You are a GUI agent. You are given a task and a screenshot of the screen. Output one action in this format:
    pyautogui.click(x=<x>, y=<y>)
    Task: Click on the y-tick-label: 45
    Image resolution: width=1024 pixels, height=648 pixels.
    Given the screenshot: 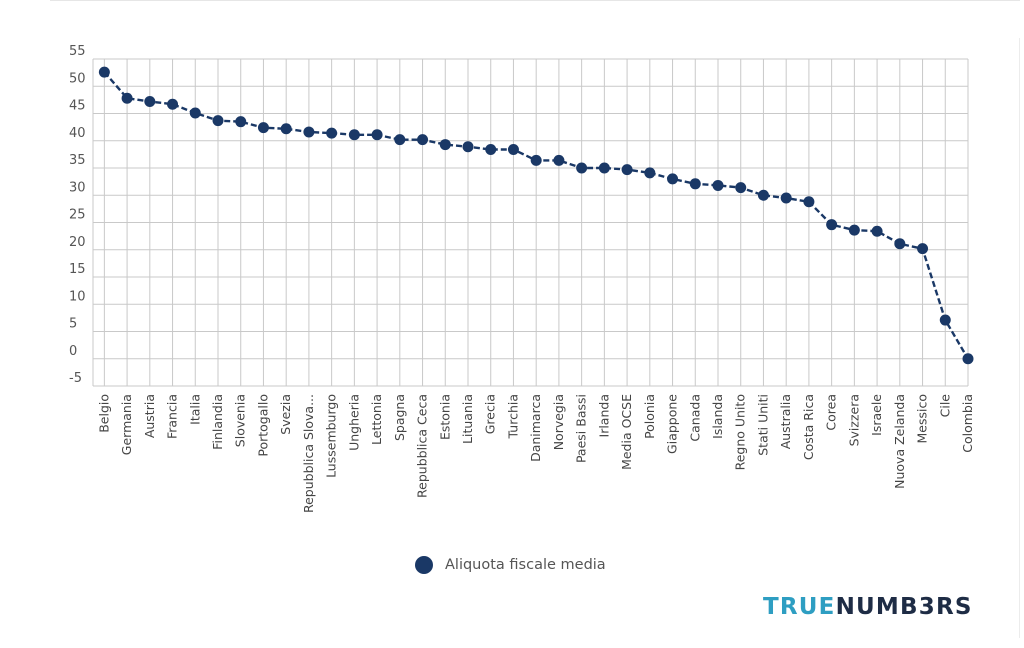 What is the action you would take?
    pyautogui.click(x=77, y=106)
    